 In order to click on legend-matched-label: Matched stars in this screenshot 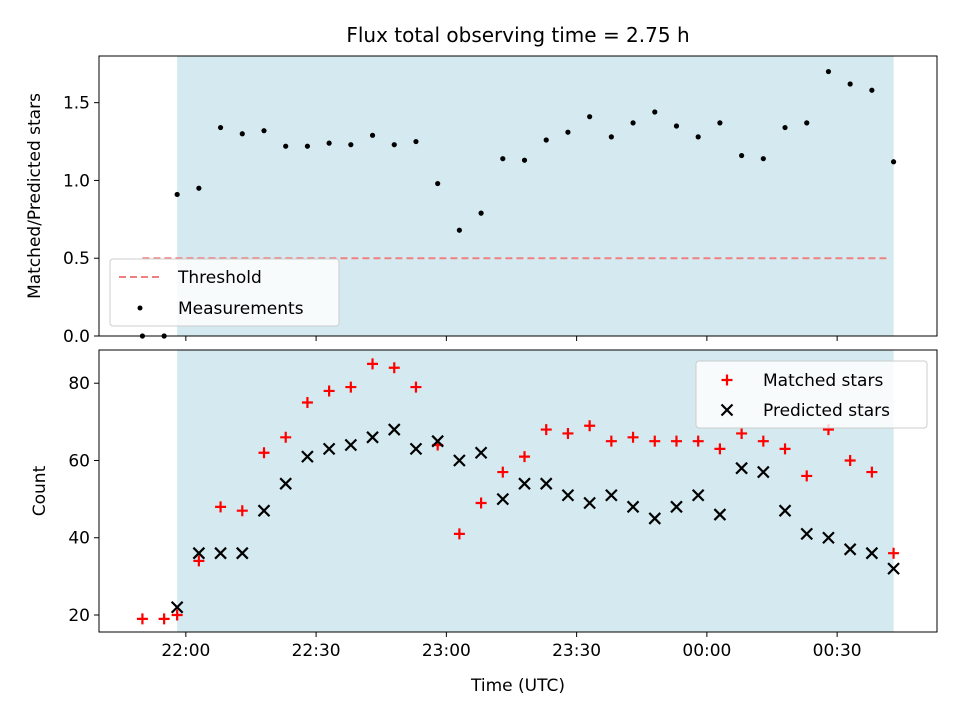, I will do `click(823, 381)`.